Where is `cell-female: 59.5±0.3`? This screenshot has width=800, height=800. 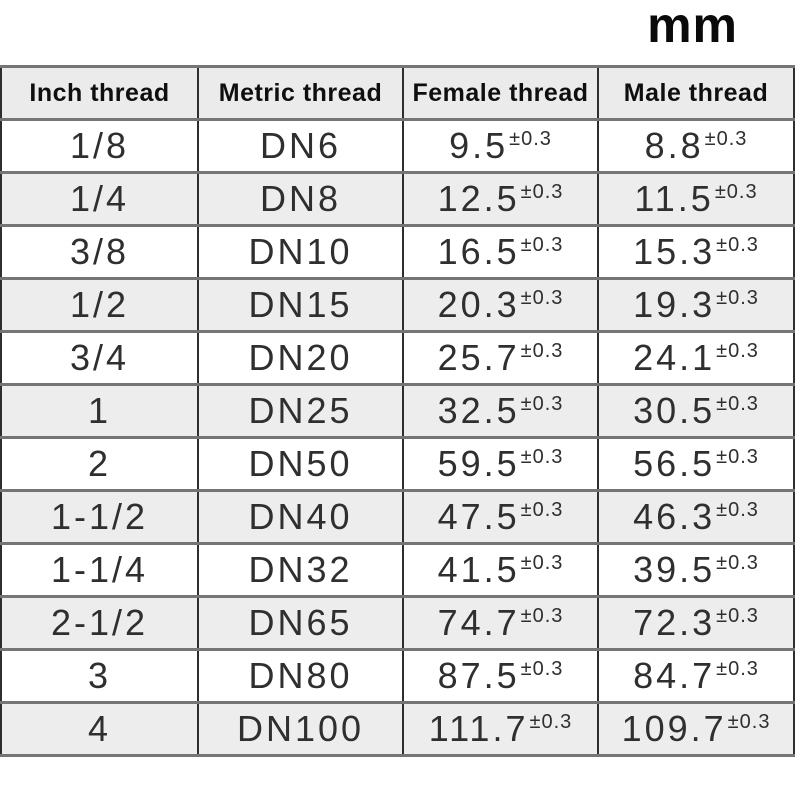
cell-female: 59.5±0.3 is located at coordinates (500, 464).